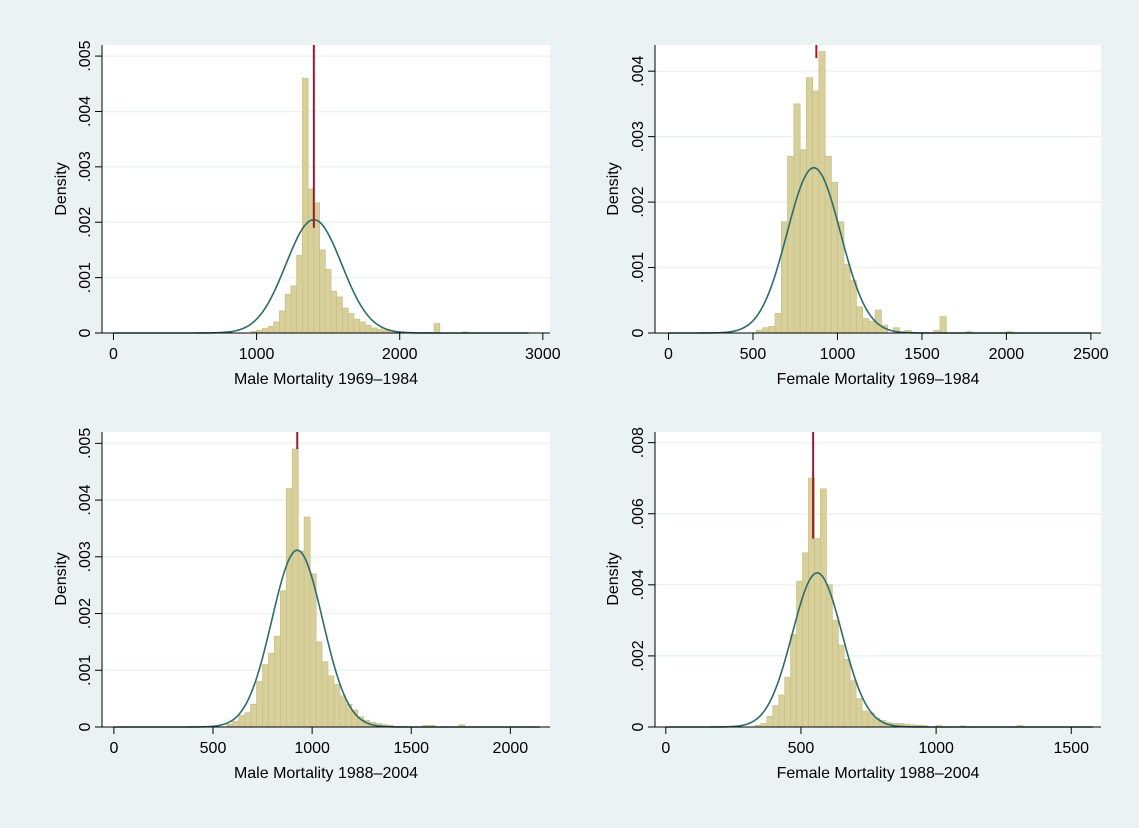  I want to click on y-ticks: 0 .002 .004 .006 .008, so click(642, 579).